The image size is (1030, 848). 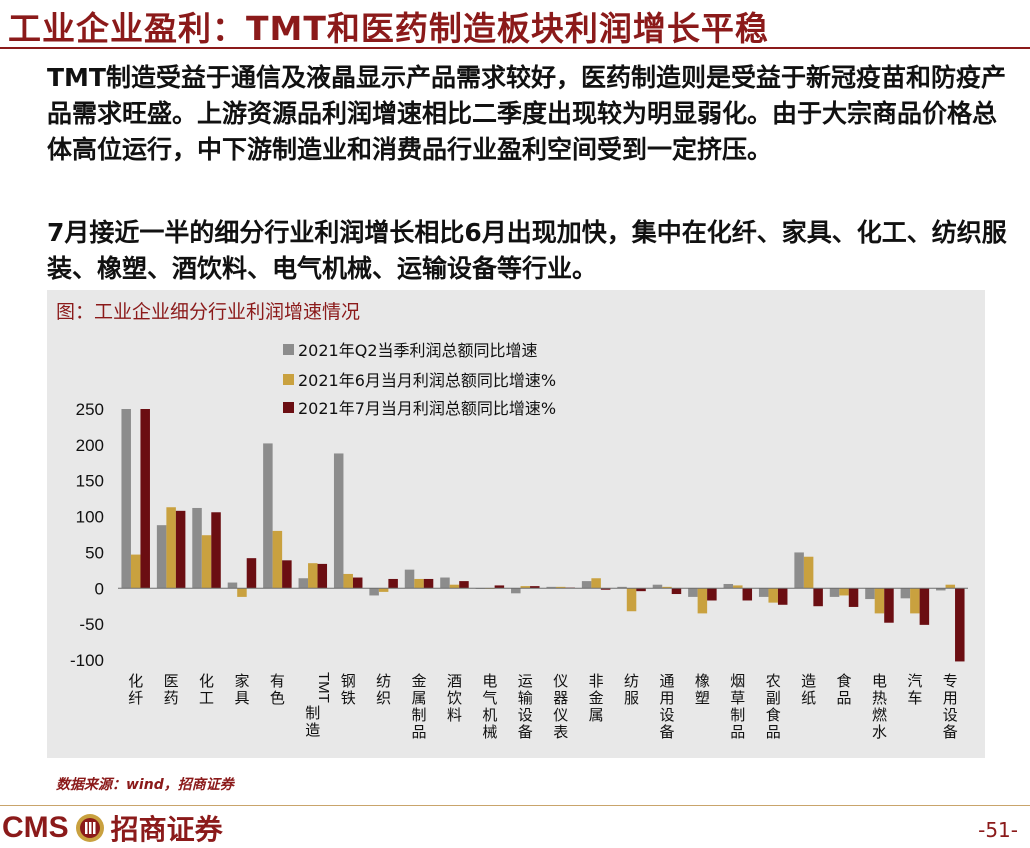 What do you see at coordinates (94, 552) in the screenshot?
I see `y-tick-label: 50` at bounding box center [94, 552].